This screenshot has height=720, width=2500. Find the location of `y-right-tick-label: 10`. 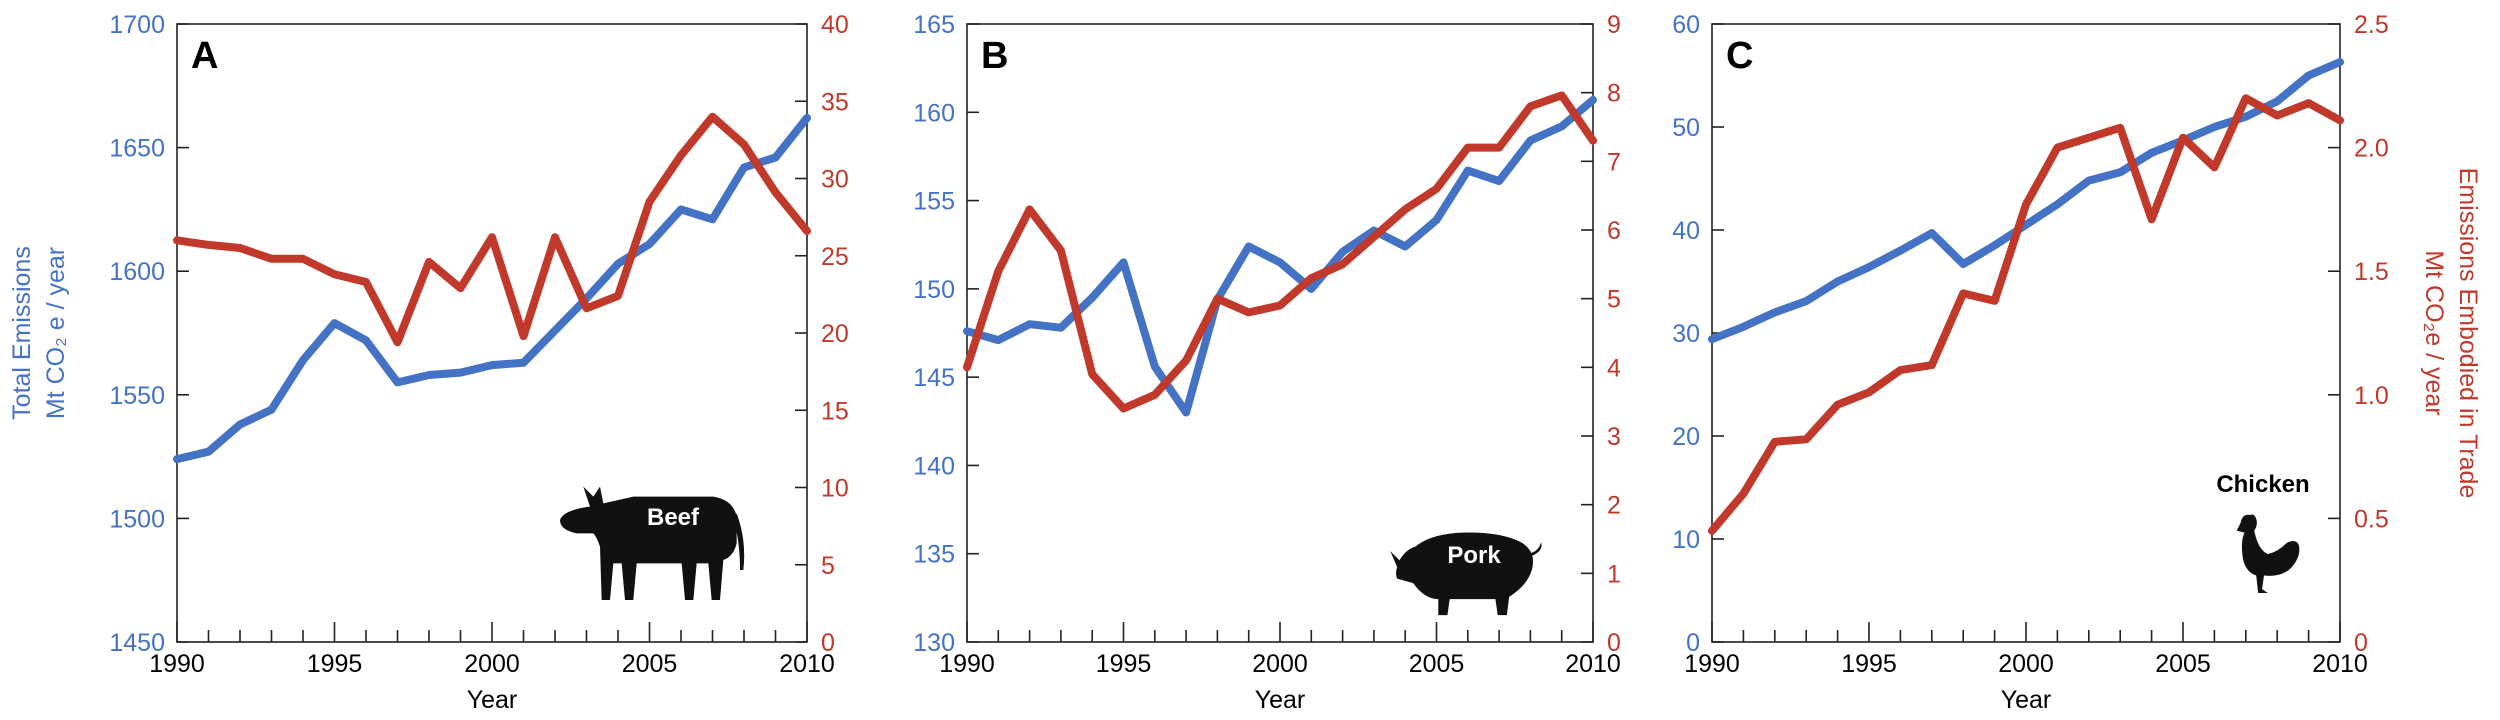

y-right-tick-label: 10 is located at coordinates (835, 489).